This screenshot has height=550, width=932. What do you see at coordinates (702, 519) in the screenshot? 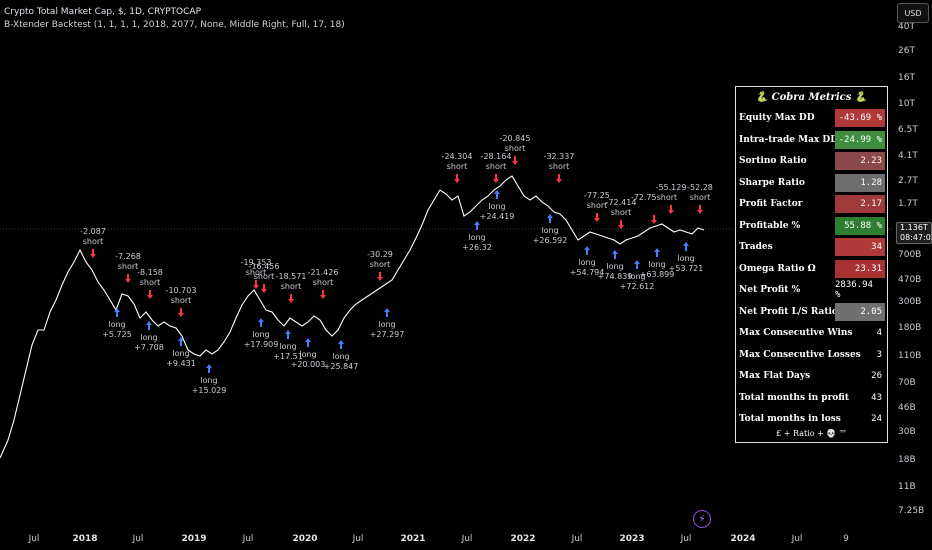
I see `bolt-icon: ⚡` at bounding box center [702, 519].